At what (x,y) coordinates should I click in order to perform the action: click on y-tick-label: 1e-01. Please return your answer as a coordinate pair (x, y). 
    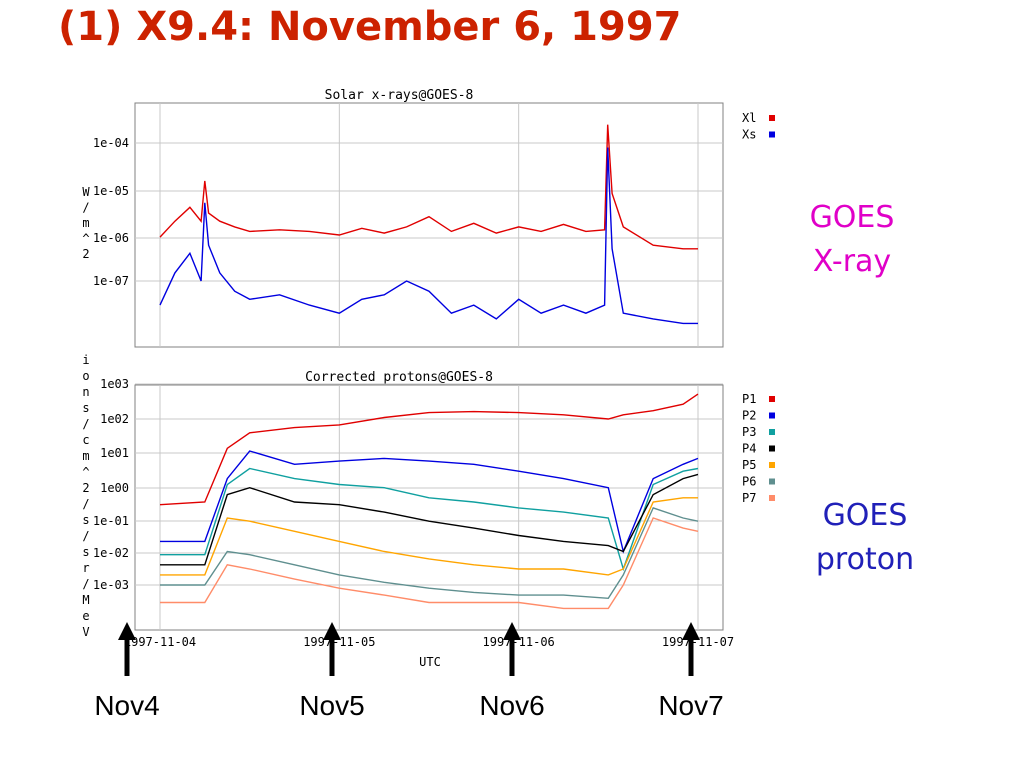
    Looking at the image, I should click on (111, 521).